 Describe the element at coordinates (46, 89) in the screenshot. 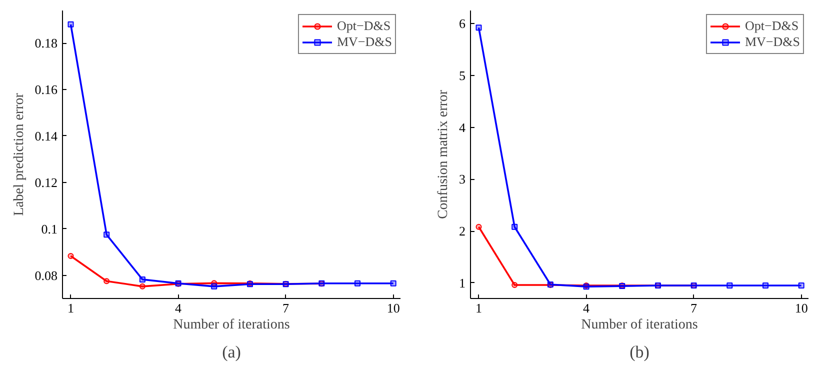

I see `y-tick-label: 0.16` at that location.